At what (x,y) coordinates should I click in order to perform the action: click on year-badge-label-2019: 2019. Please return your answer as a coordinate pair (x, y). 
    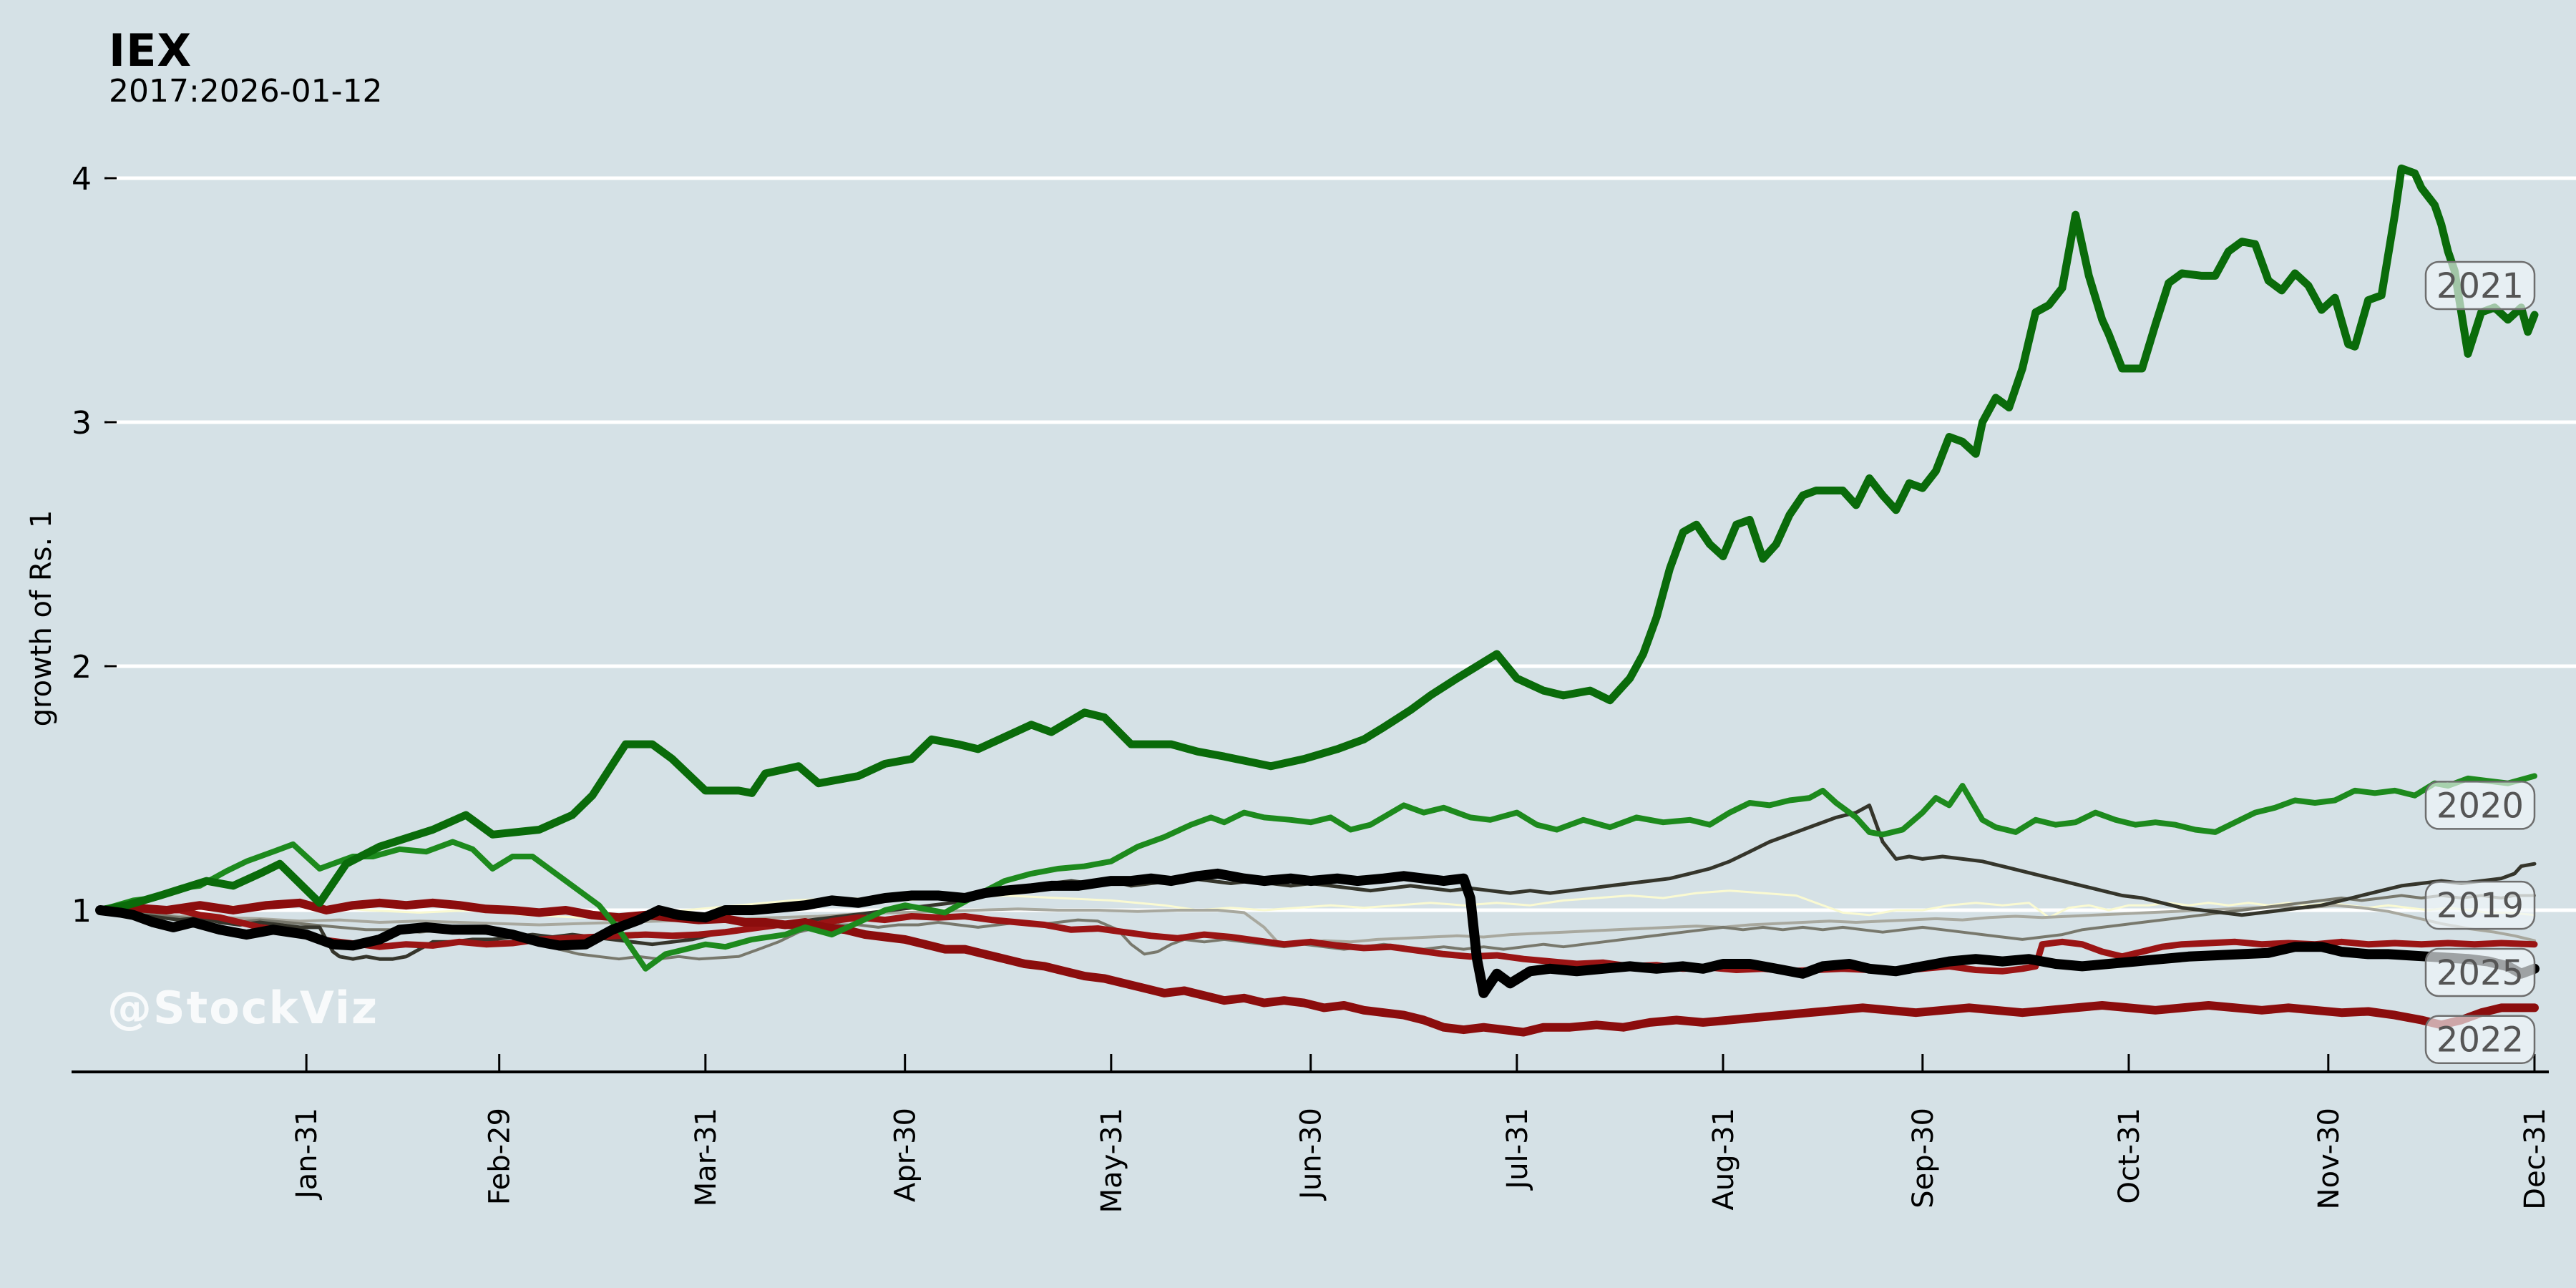
    Looking at the image, I should click on (2480, 906).